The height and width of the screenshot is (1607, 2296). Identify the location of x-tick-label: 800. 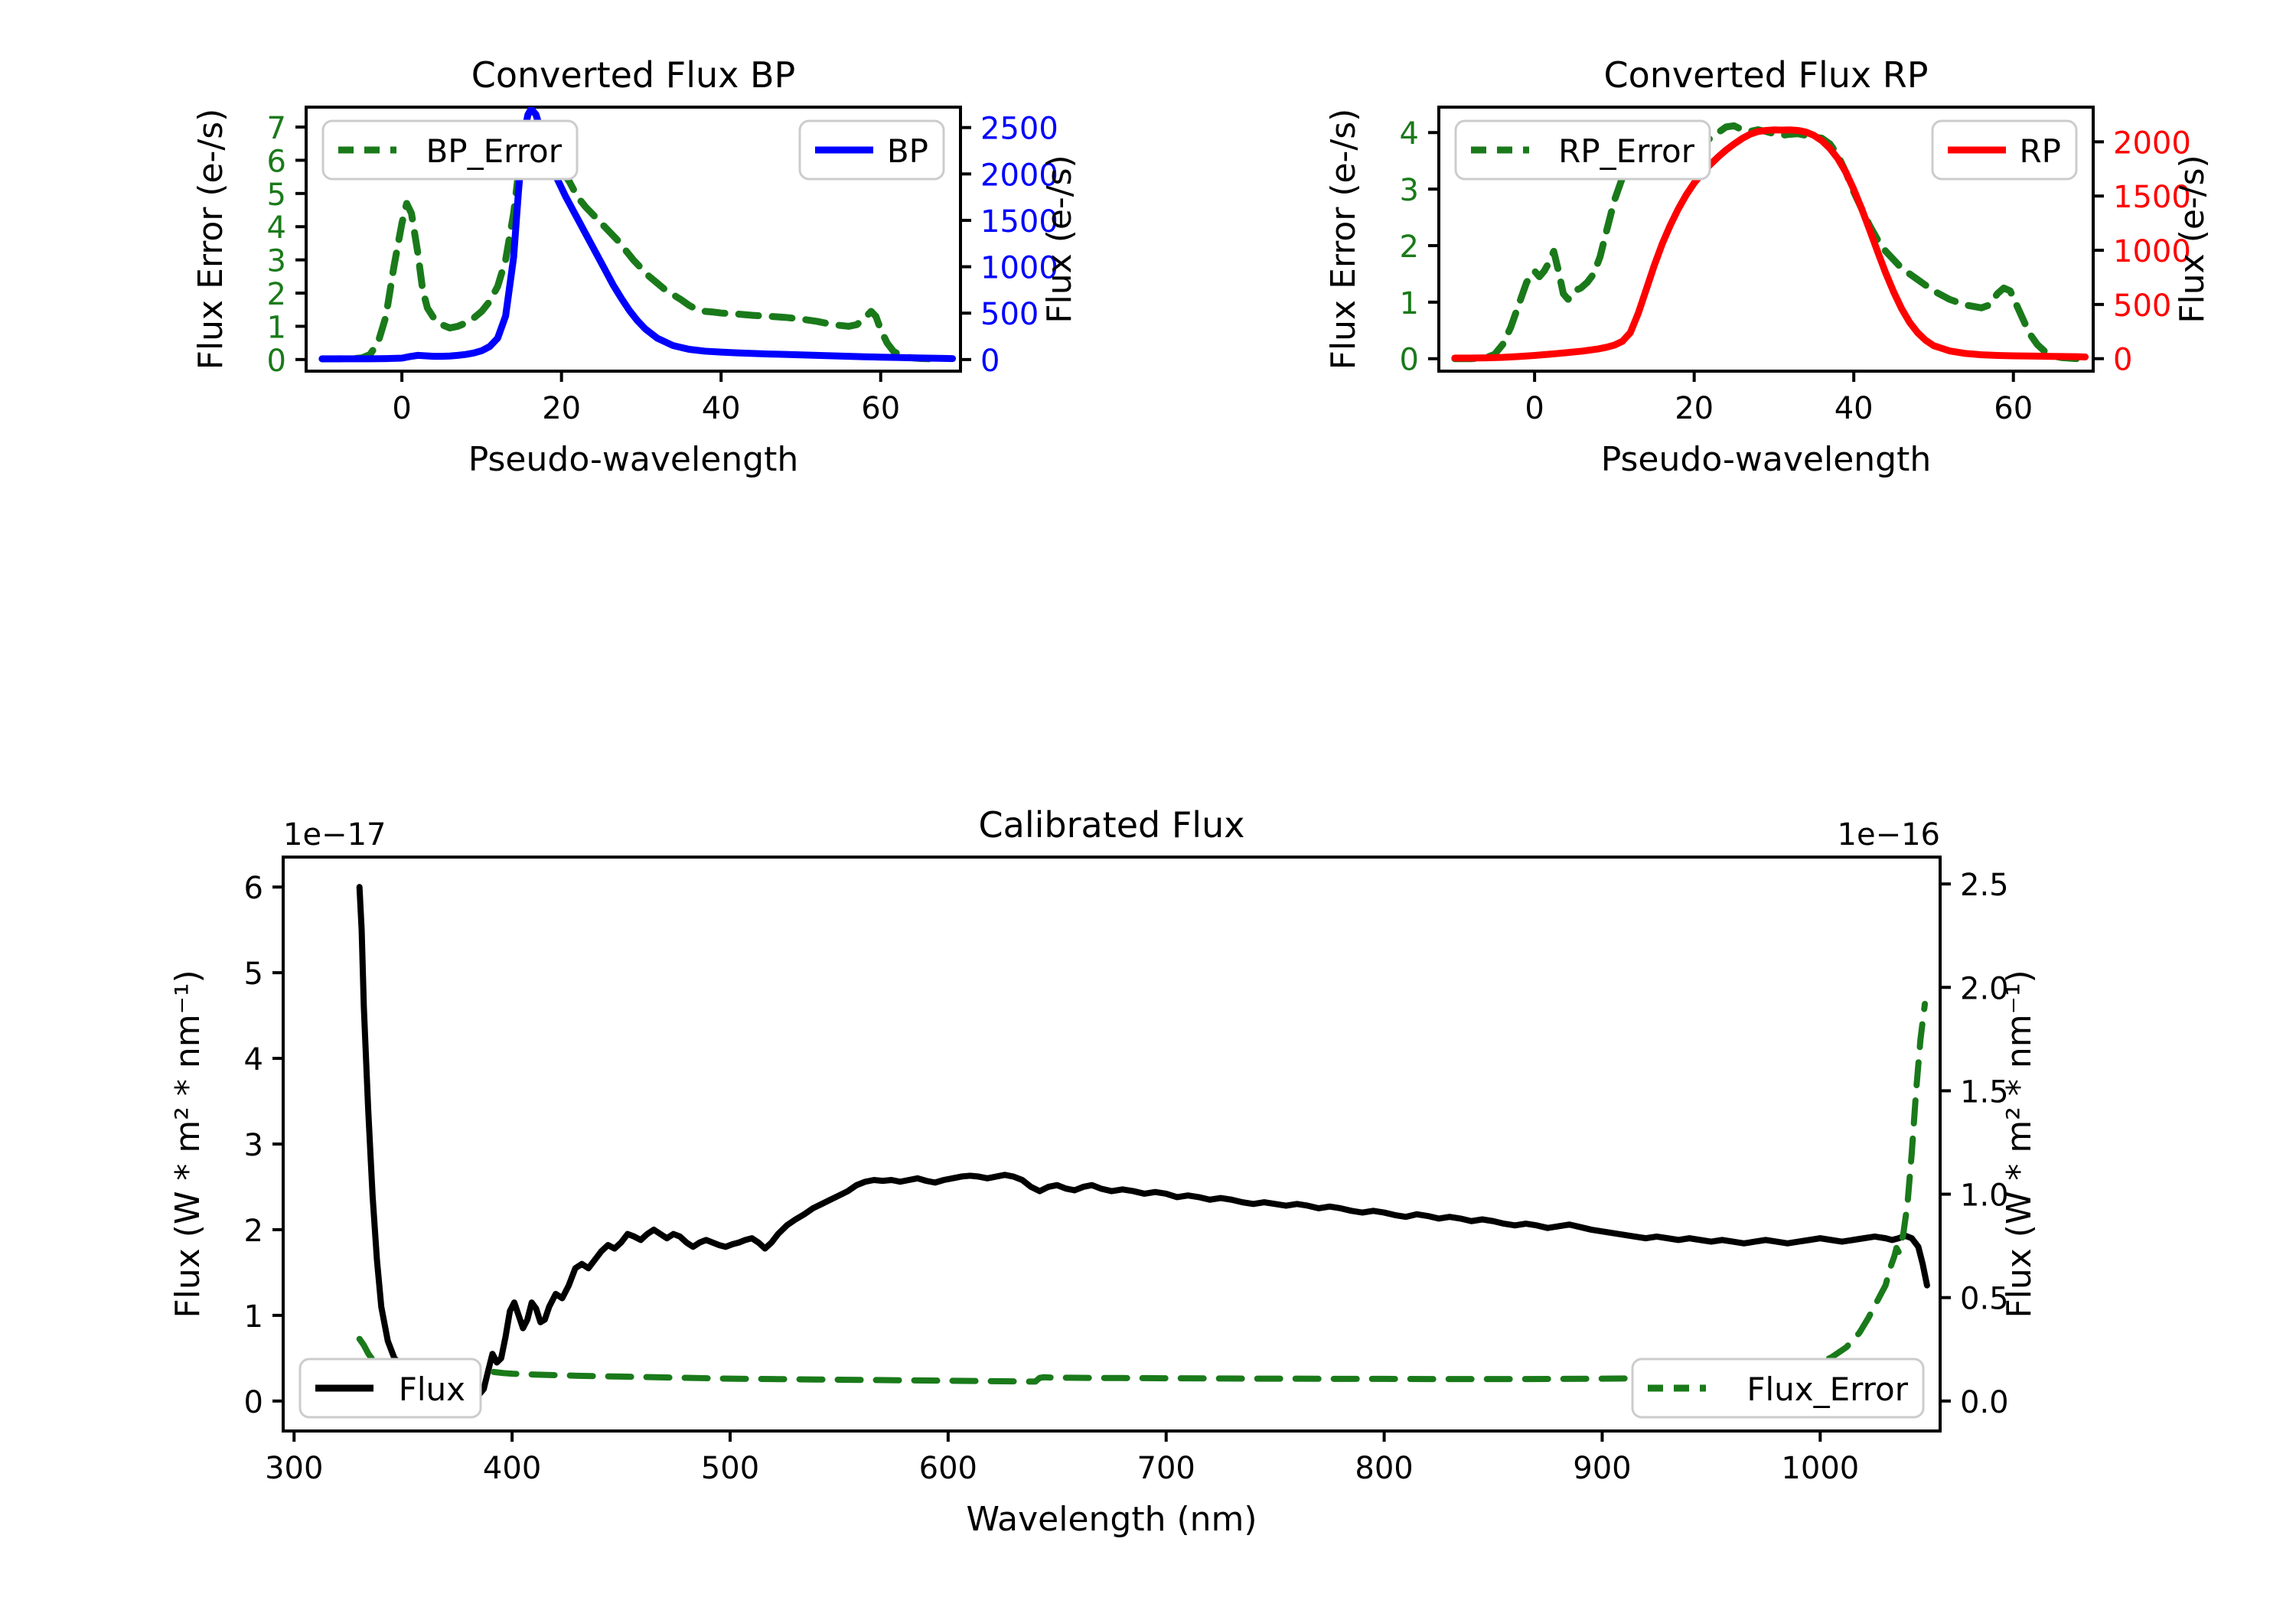
(1384, 1468).